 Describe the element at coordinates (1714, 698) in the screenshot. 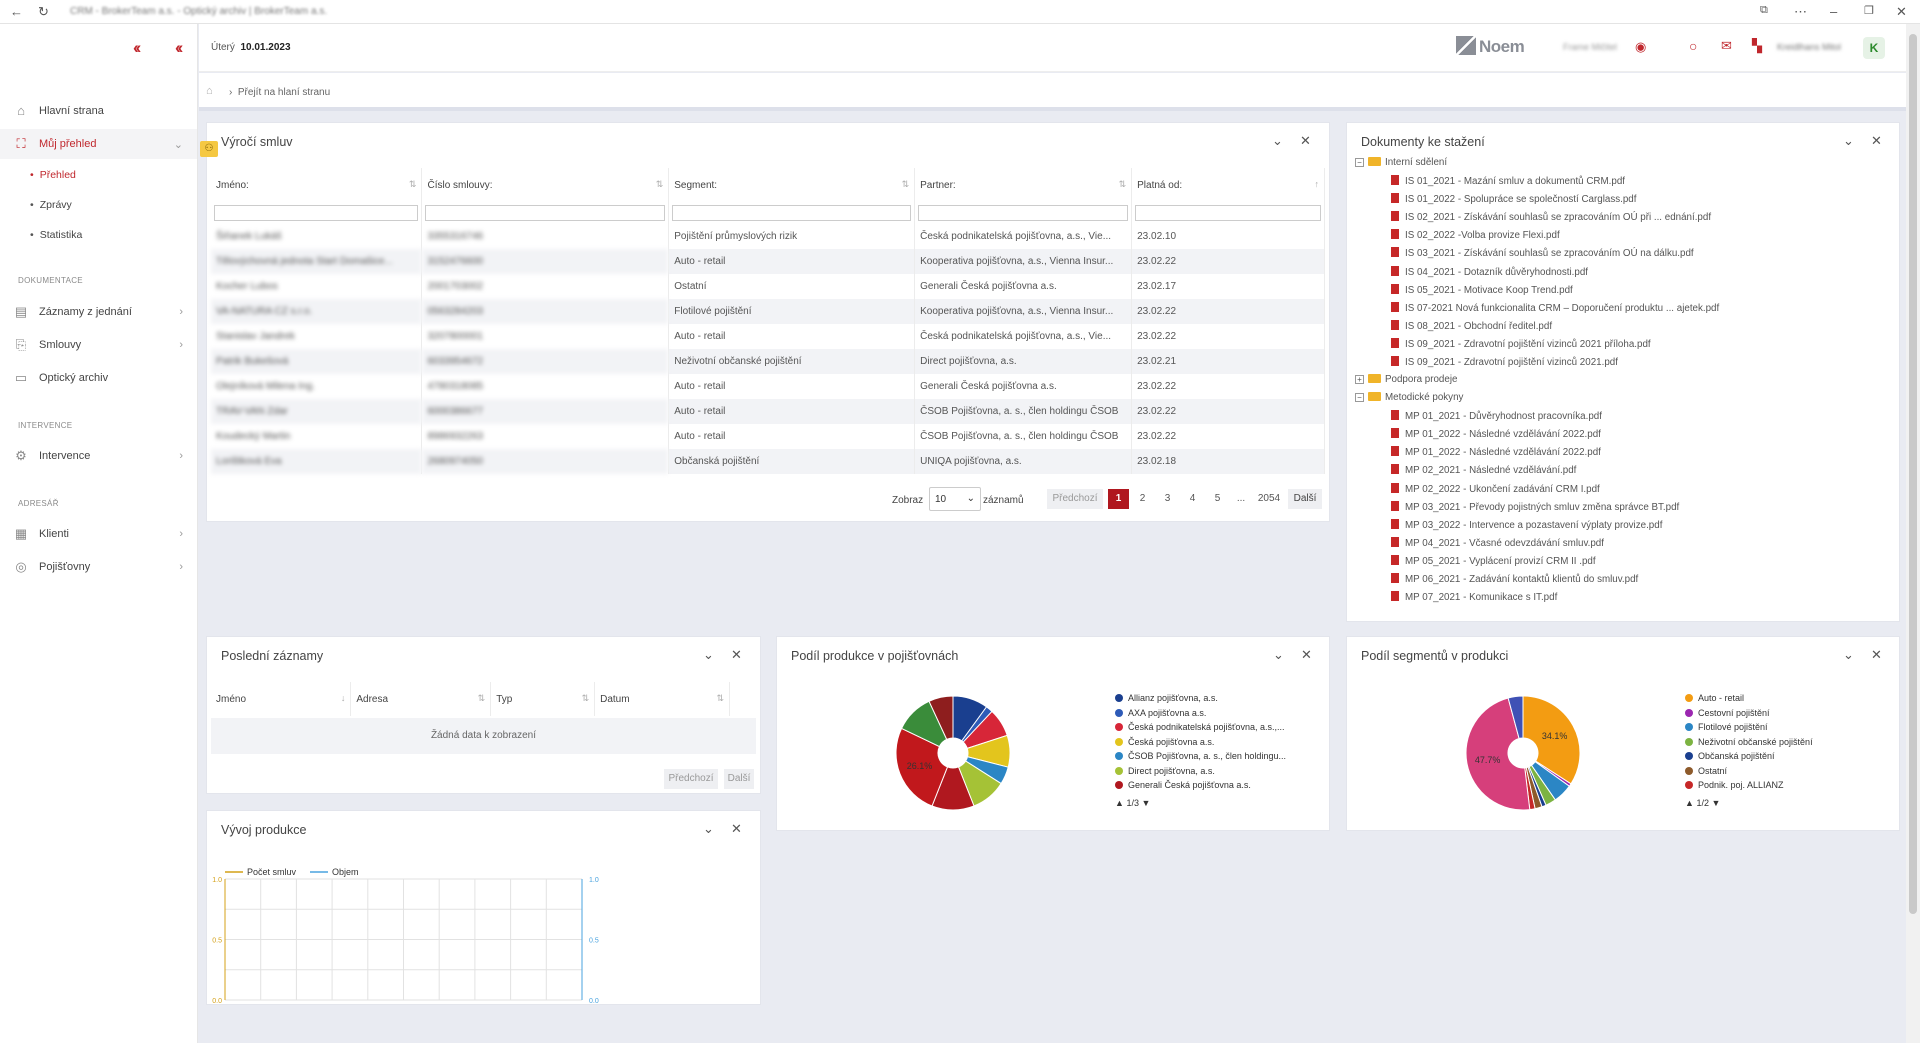

I see `legend-item: Auto - retail` at that location.